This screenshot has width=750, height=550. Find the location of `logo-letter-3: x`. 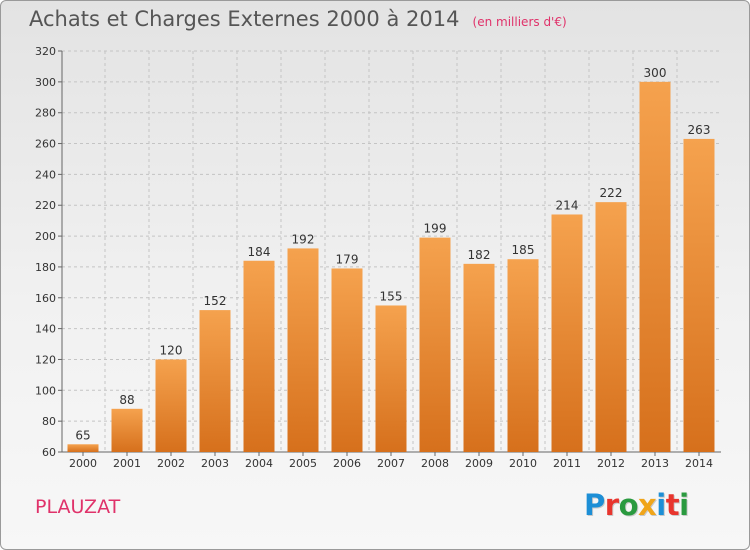

logo-letter-3: x is located at coordinates (647, 505).